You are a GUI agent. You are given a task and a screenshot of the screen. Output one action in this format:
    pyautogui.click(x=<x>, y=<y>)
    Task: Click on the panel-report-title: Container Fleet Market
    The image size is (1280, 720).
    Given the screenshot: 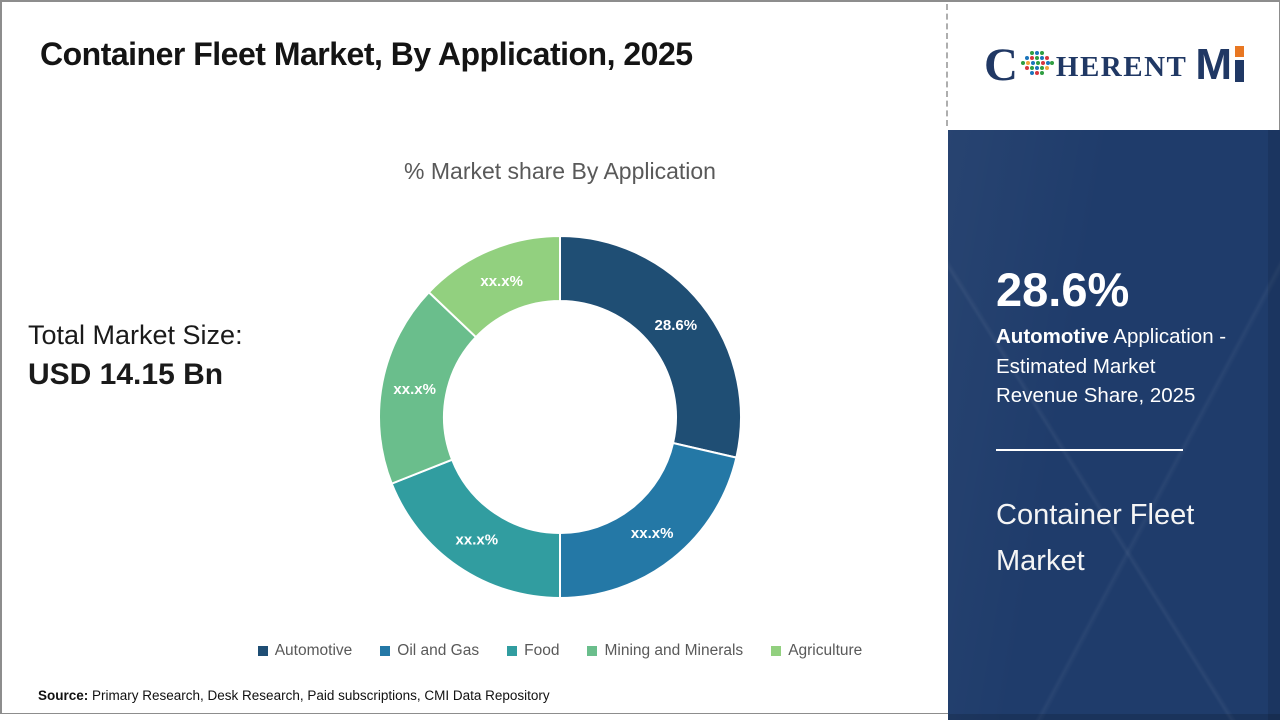 What is the action you would take?
    pyautogui.click(x=1095, y=538)
    